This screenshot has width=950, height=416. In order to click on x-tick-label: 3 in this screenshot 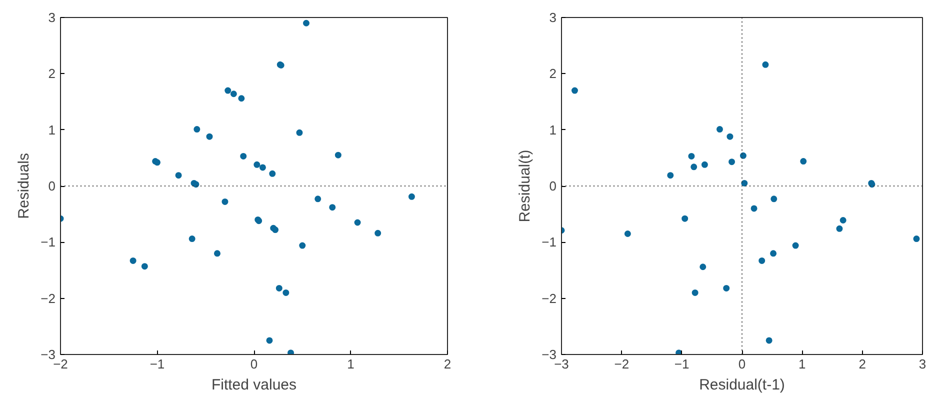, I will do `click(922, 364)`.